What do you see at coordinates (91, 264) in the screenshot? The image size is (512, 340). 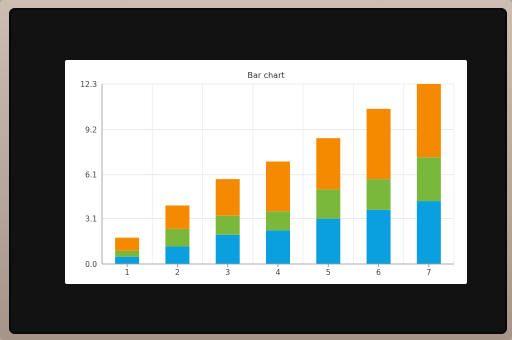 I see `y-tick-label: 0.0` at bounding box center [91, 264].